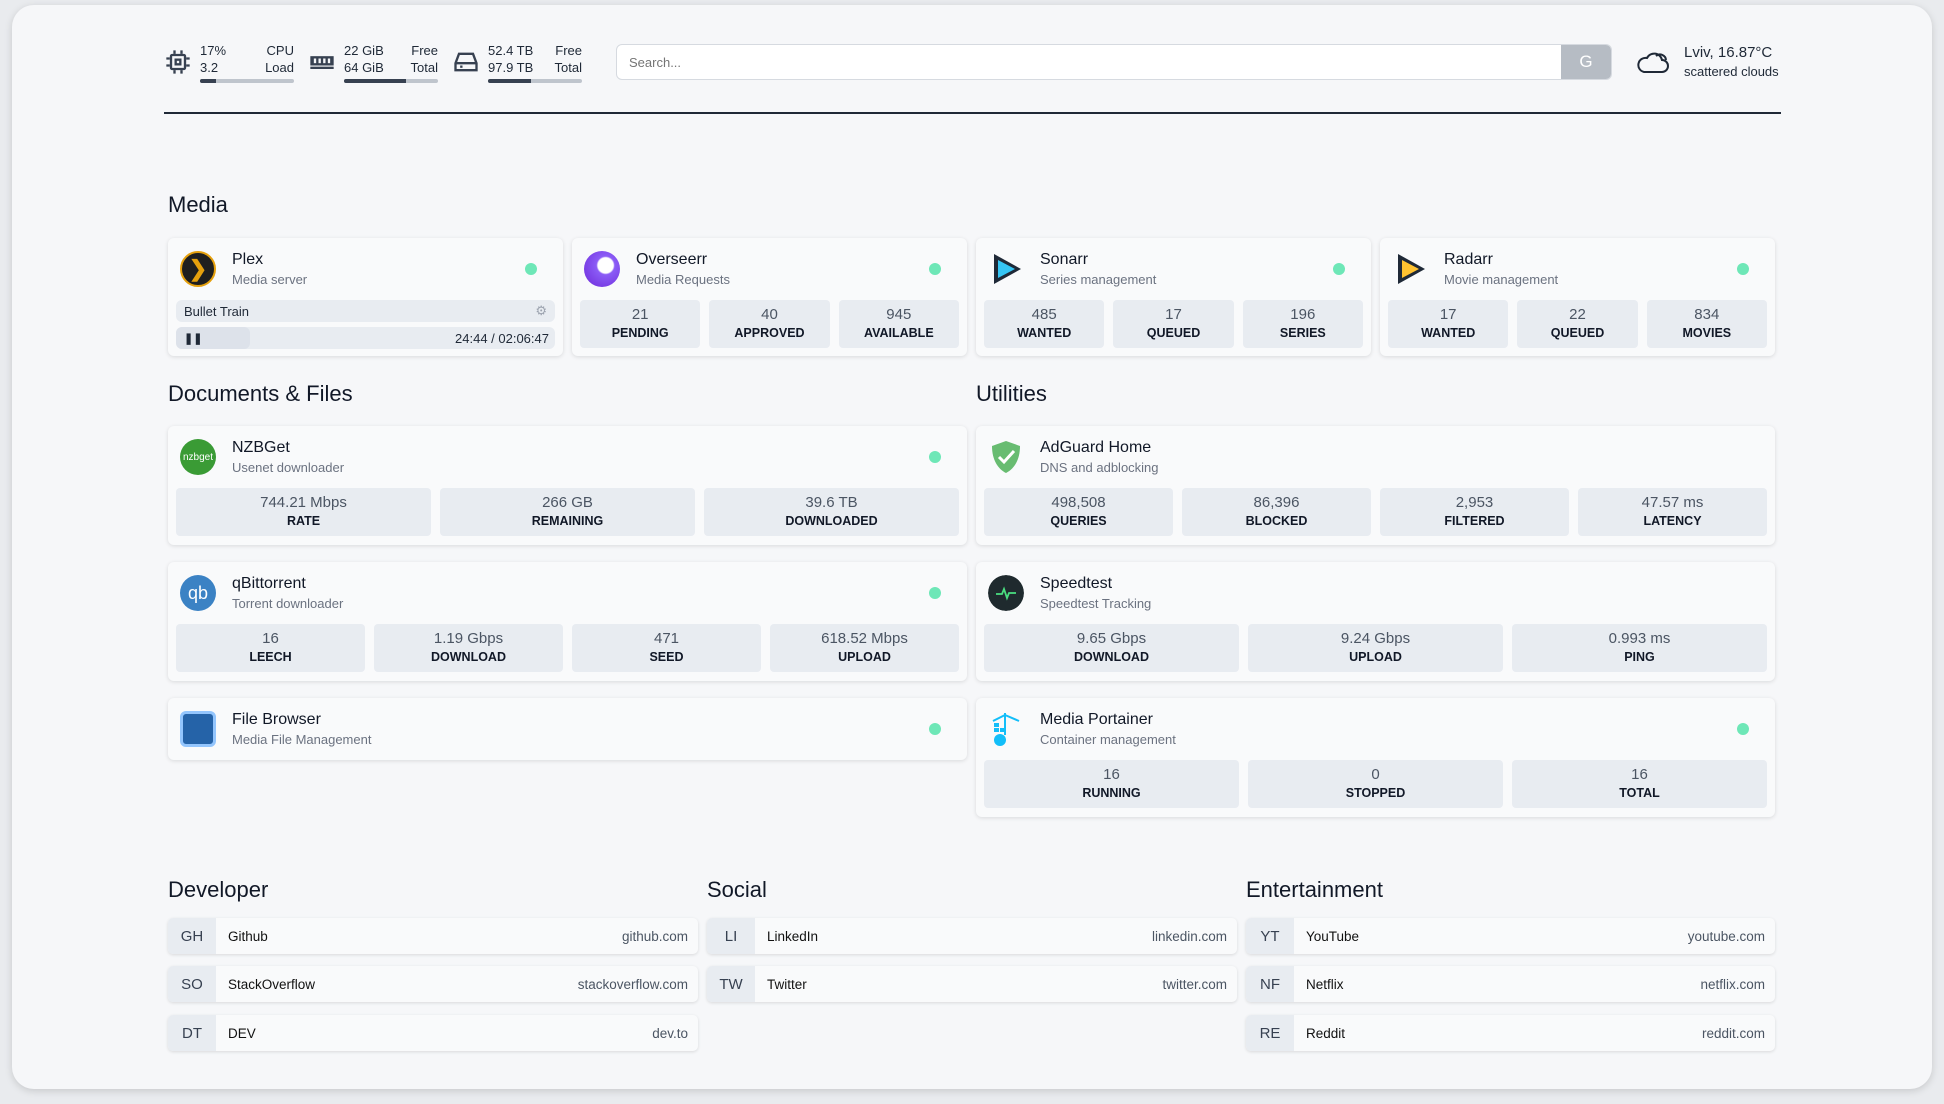 The width and height of the screenshot is (1944, 1104). Describe the element at coordinates (1707, 333) in the screenshot. I see `stat-label: MOVIES` at that location.